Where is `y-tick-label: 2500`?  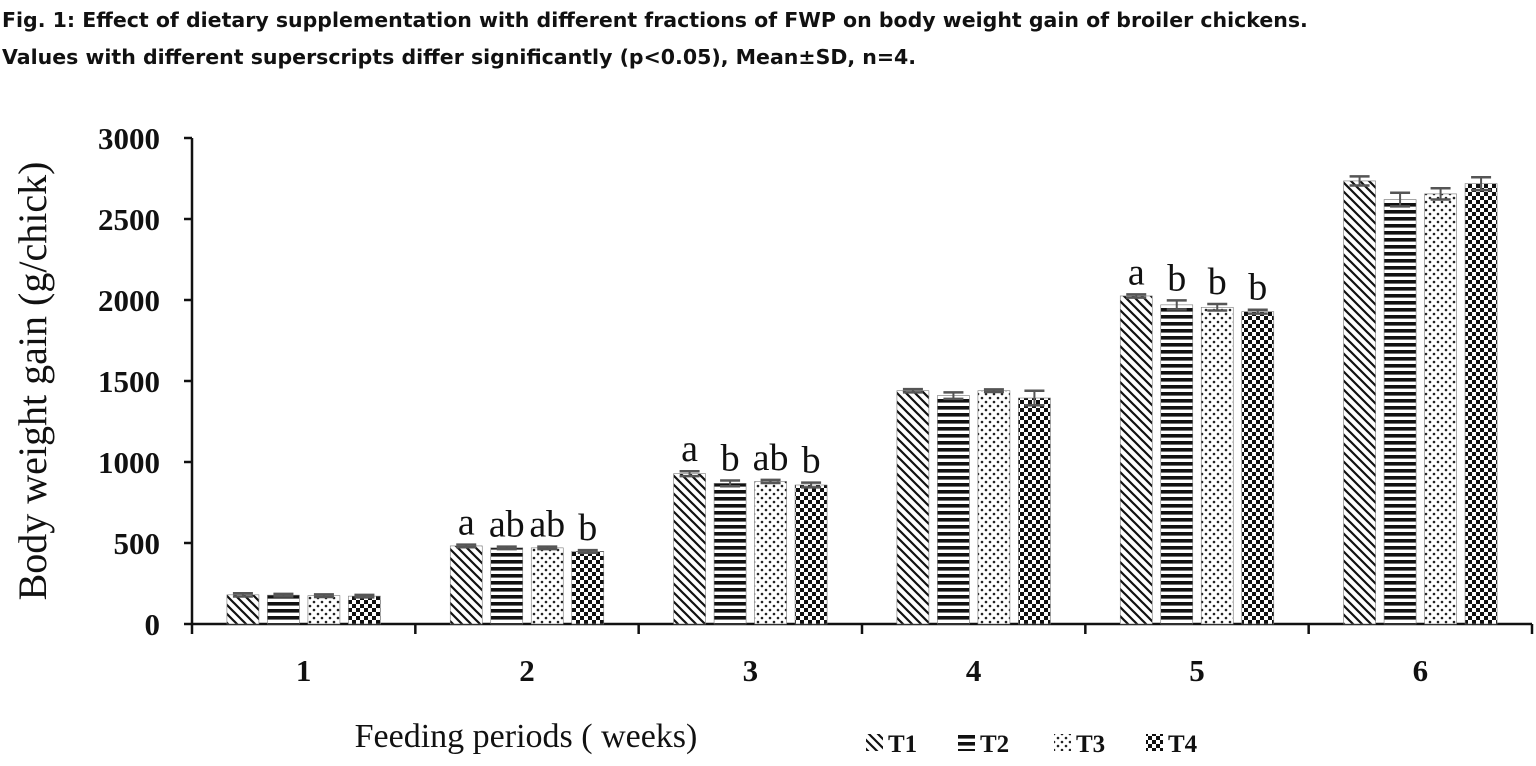 y-tick-label: 2500 is located at coordinates (129, 219).